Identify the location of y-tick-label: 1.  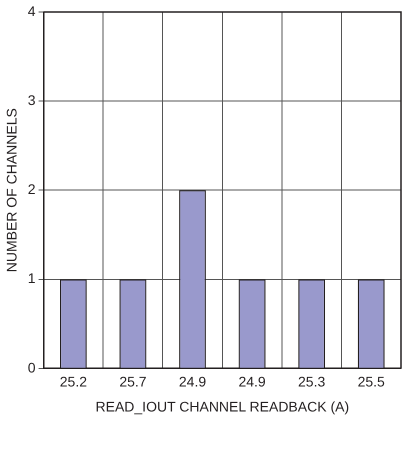
(32, 278).